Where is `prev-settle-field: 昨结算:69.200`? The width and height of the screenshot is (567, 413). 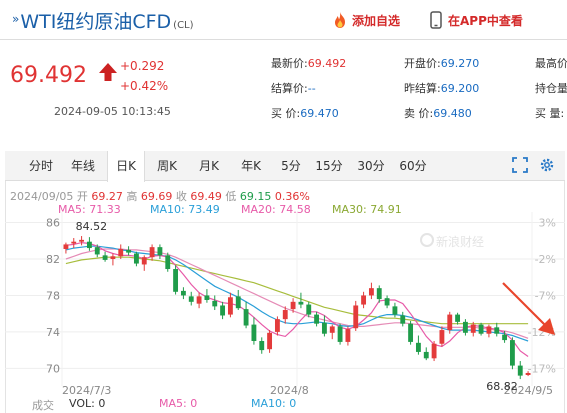 prev-settle-field: 昨结算:69.200 is located at coordinates (442, 88).